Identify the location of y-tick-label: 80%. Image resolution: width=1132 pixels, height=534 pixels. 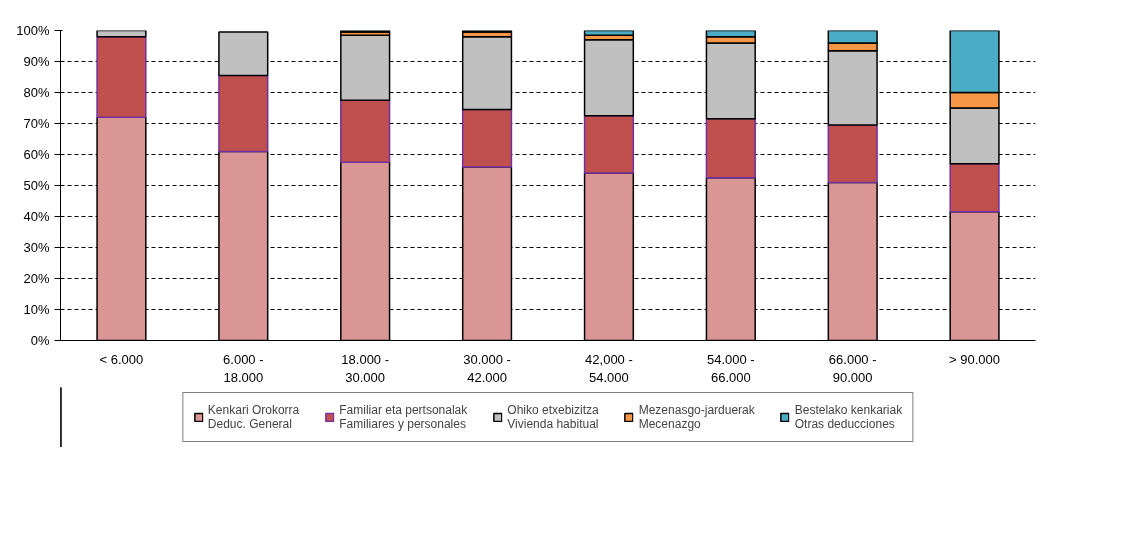
(36, 92).